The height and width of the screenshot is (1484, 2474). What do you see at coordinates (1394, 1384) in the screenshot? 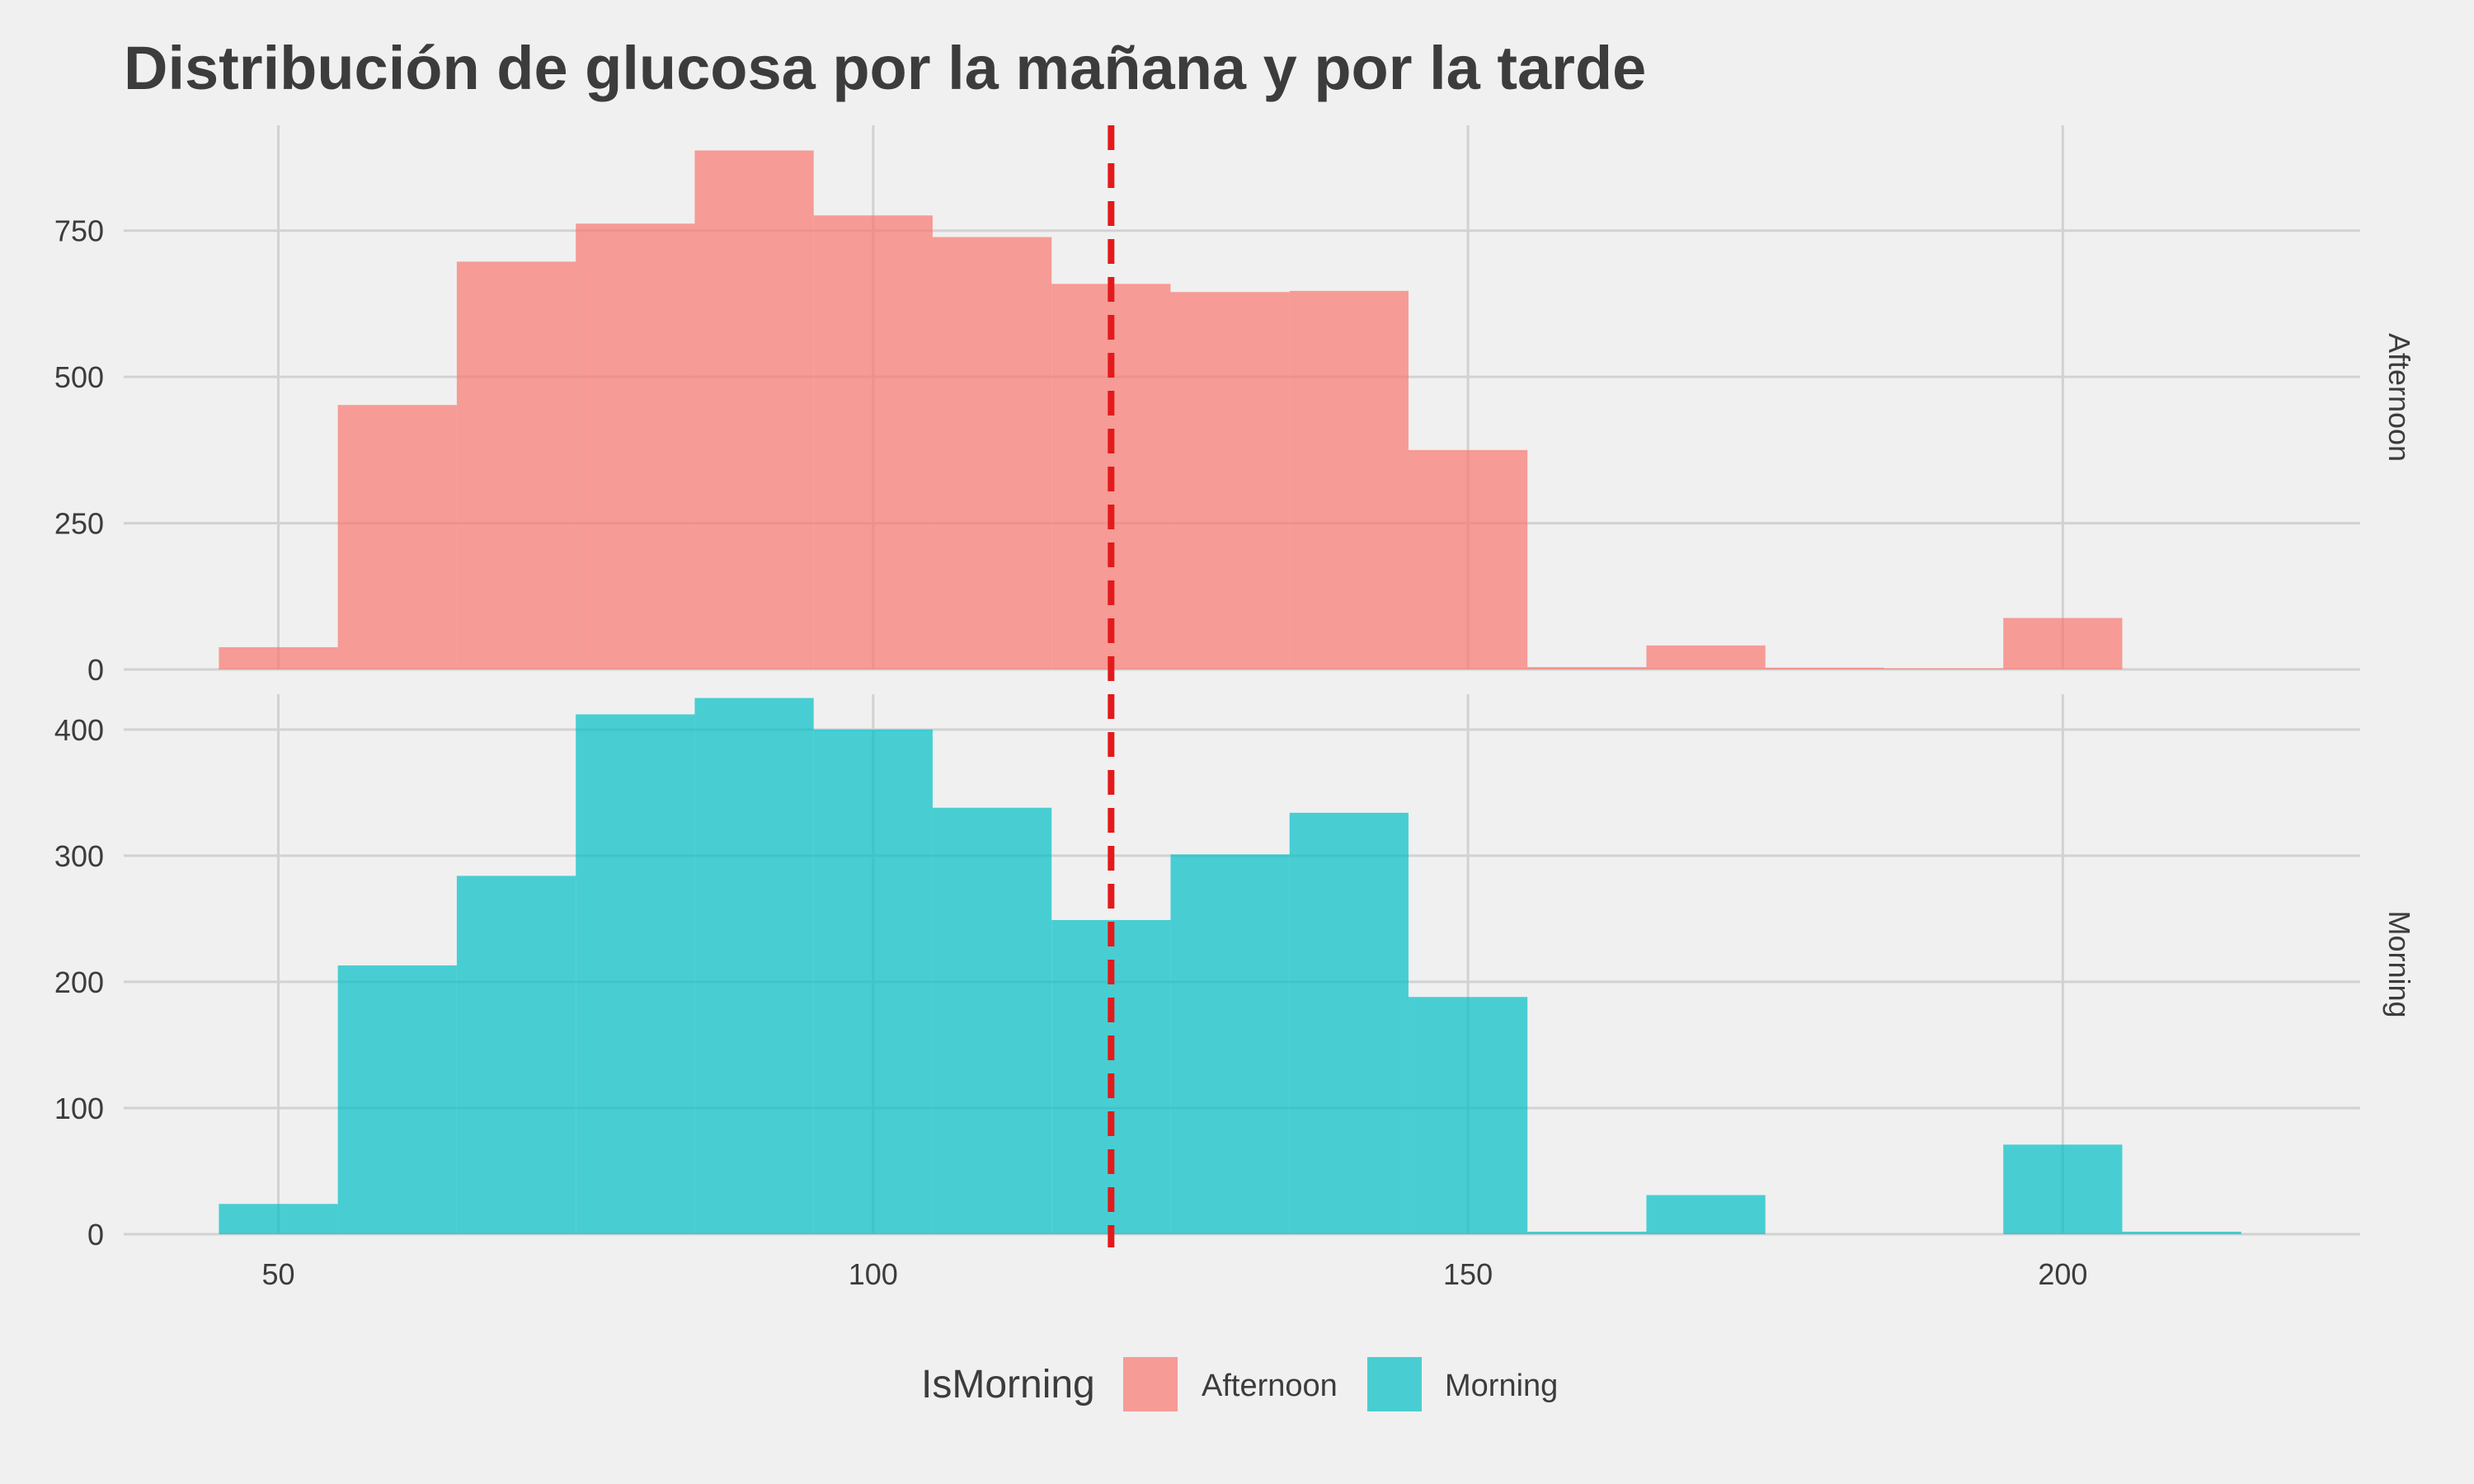
I see `legend-swatch-morning` at bounding box center [1394, 1384].